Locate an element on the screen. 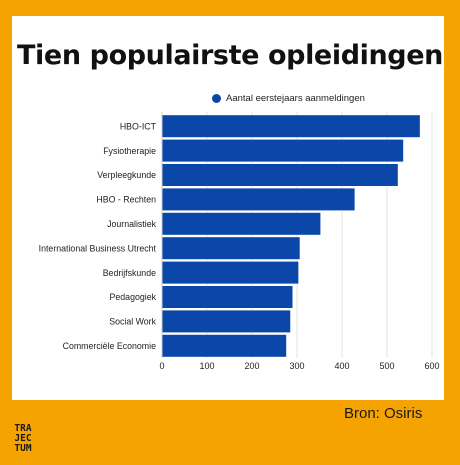  category-label: Bedrijfskunde is located at coordinates (129, 273).